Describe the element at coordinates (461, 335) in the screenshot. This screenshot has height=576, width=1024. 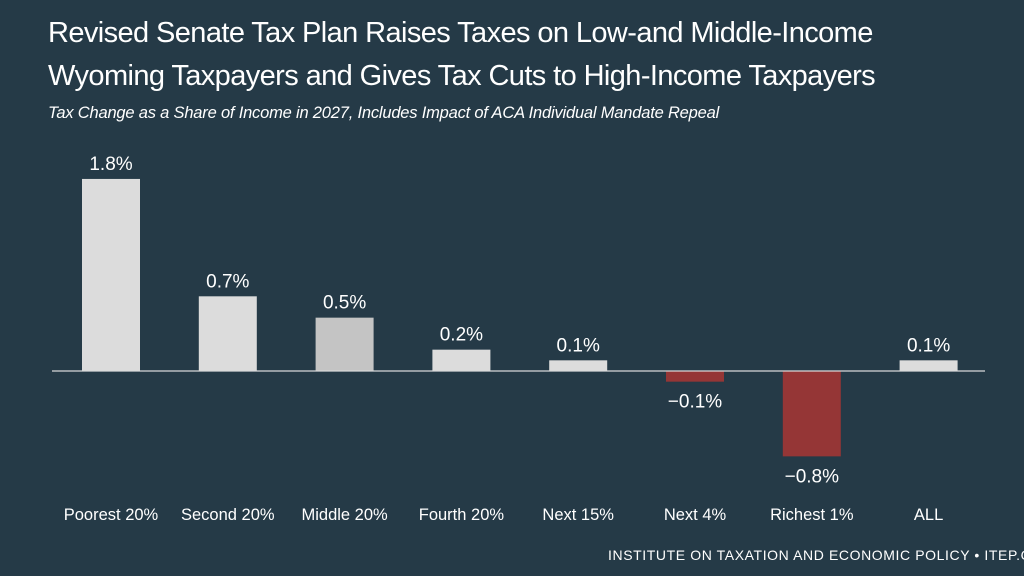
I see `value-label-fourth-20: 0.2%` at that location.